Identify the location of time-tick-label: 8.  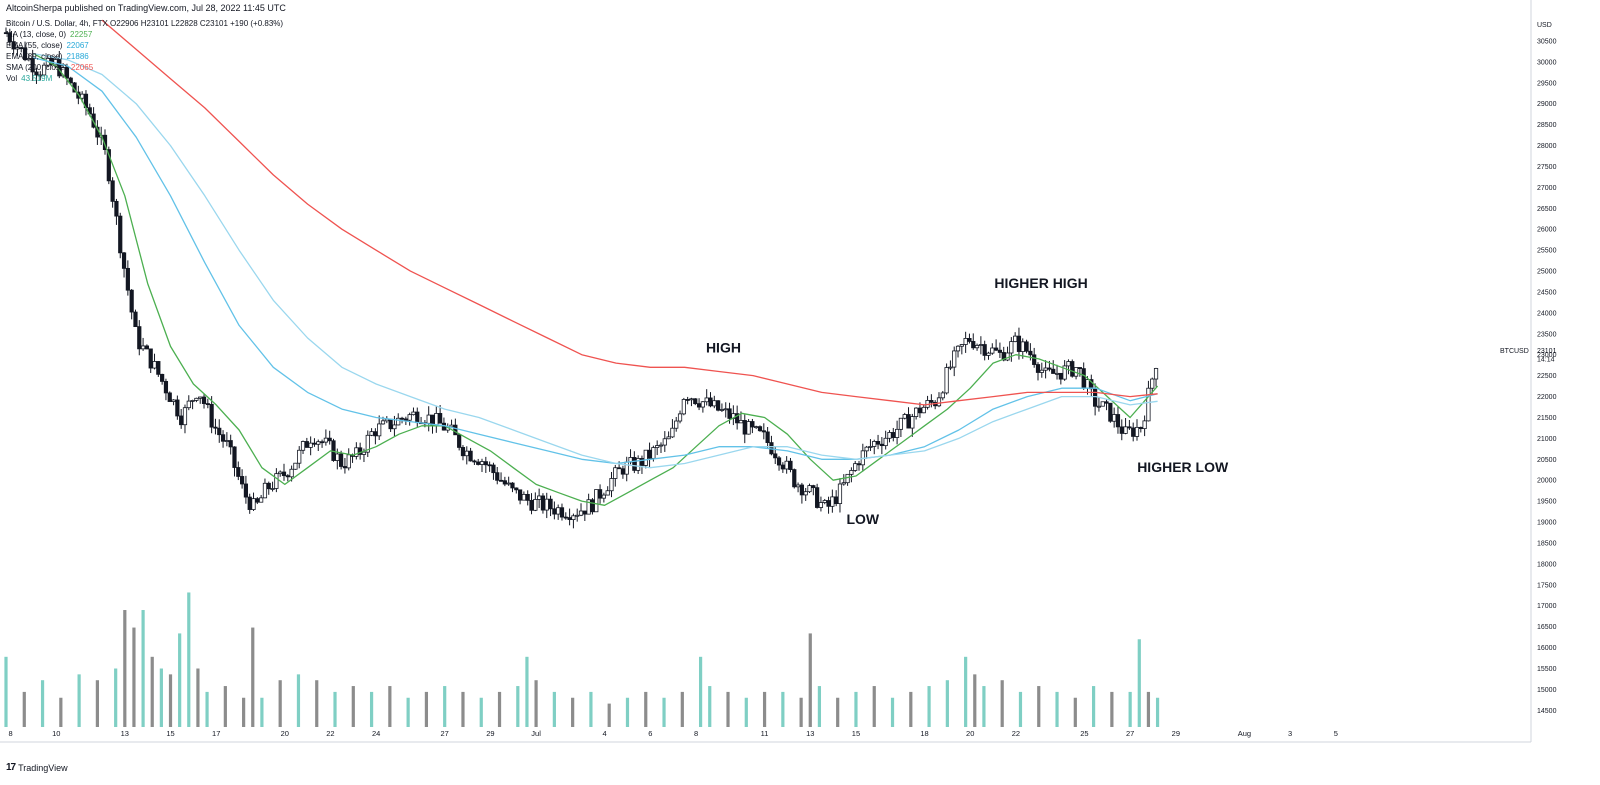
(696, 733).